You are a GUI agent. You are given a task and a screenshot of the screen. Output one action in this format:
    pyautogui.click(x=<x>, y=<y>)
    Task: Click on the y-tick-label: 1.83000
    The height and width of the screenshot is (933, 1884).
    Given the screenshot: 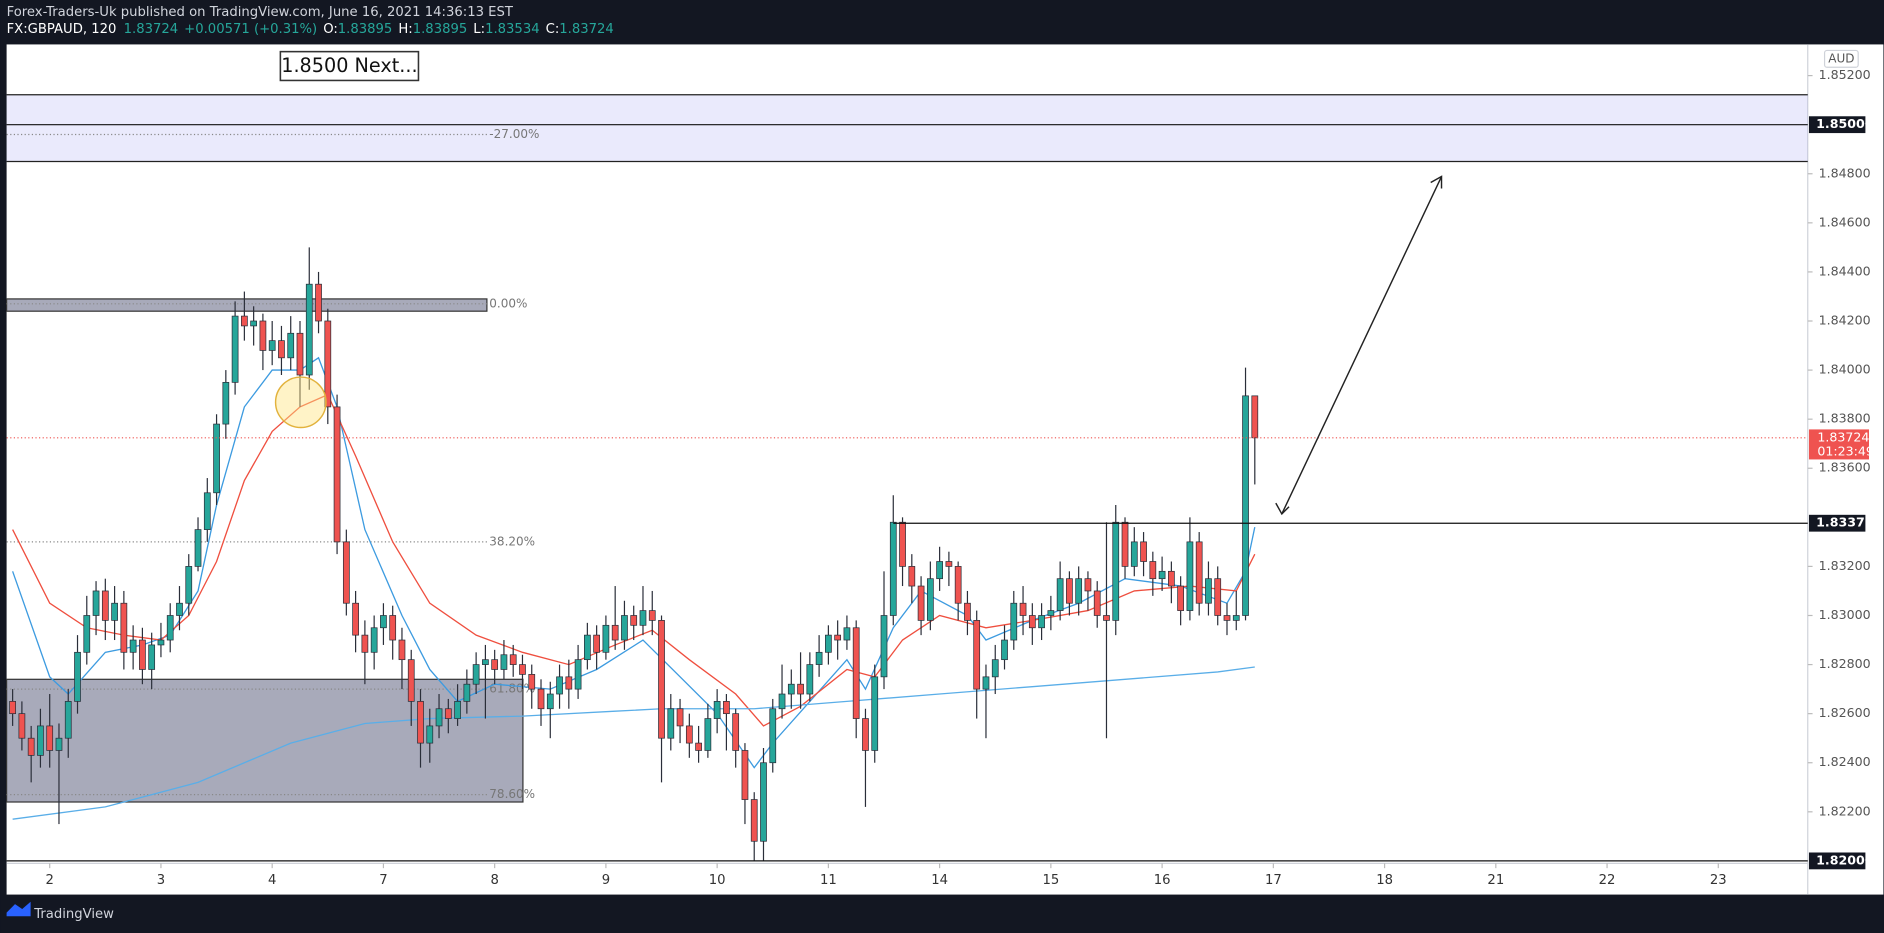 What is the action you would take?
    pyautogui.click(x=1845, y=614)
    